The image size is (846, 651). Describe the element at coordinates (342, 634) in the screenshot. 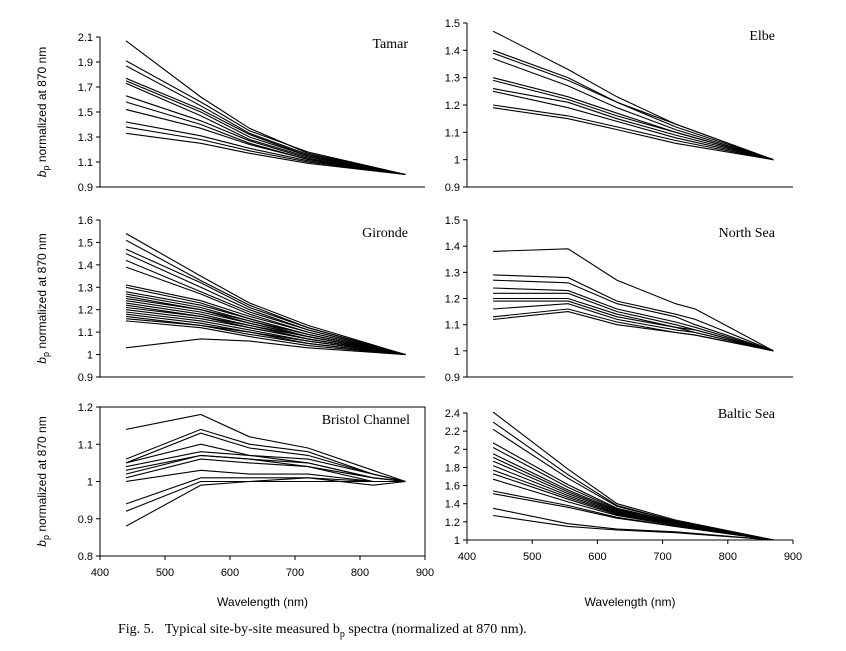

I see `caption-sub: p` at that location.